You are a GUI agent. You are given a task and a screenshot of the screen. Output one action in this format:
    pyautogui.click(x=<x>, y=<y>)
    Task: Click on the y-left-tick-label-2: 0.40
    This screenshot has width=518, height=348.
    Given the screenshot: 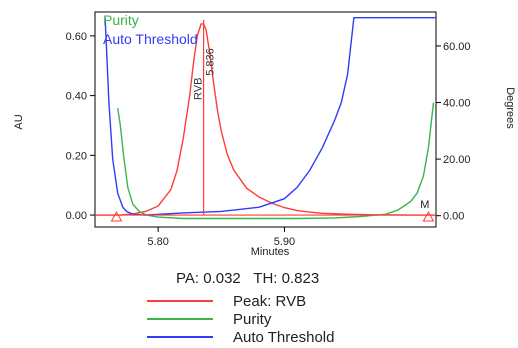 What is the action you would take?
    pyautogui.click(x=76, y=97)
    